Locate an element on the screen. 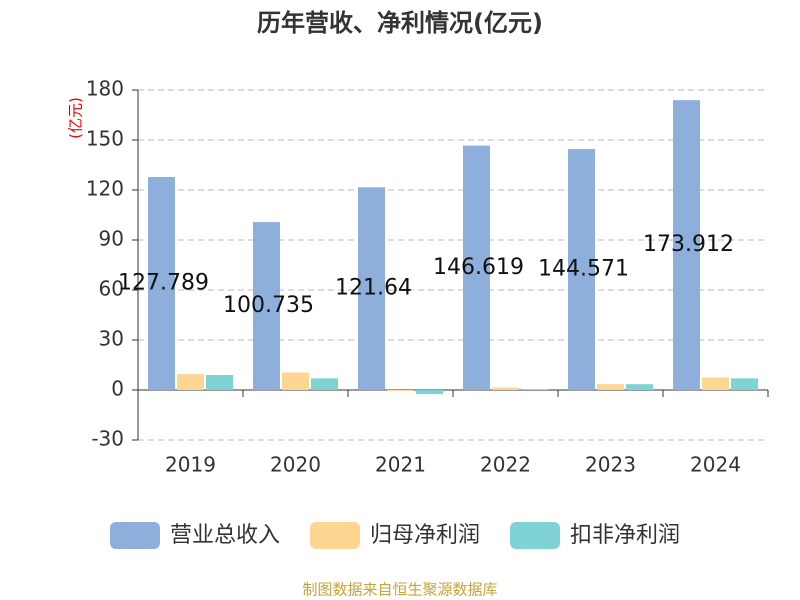 The height and width of the screenshot is (600, 800). data-label: 100.735 is located at coordinates (268, 305).